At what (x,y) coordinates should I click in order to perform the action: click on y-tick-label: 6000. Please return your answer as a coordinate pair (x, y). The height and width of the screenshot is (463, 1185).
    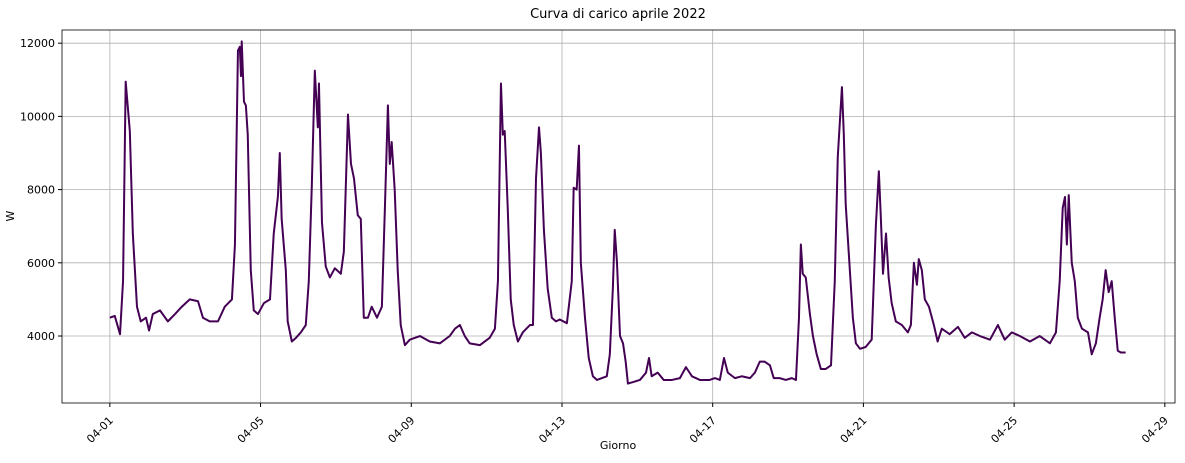
    Looking at the image, I should click on (41, 263).